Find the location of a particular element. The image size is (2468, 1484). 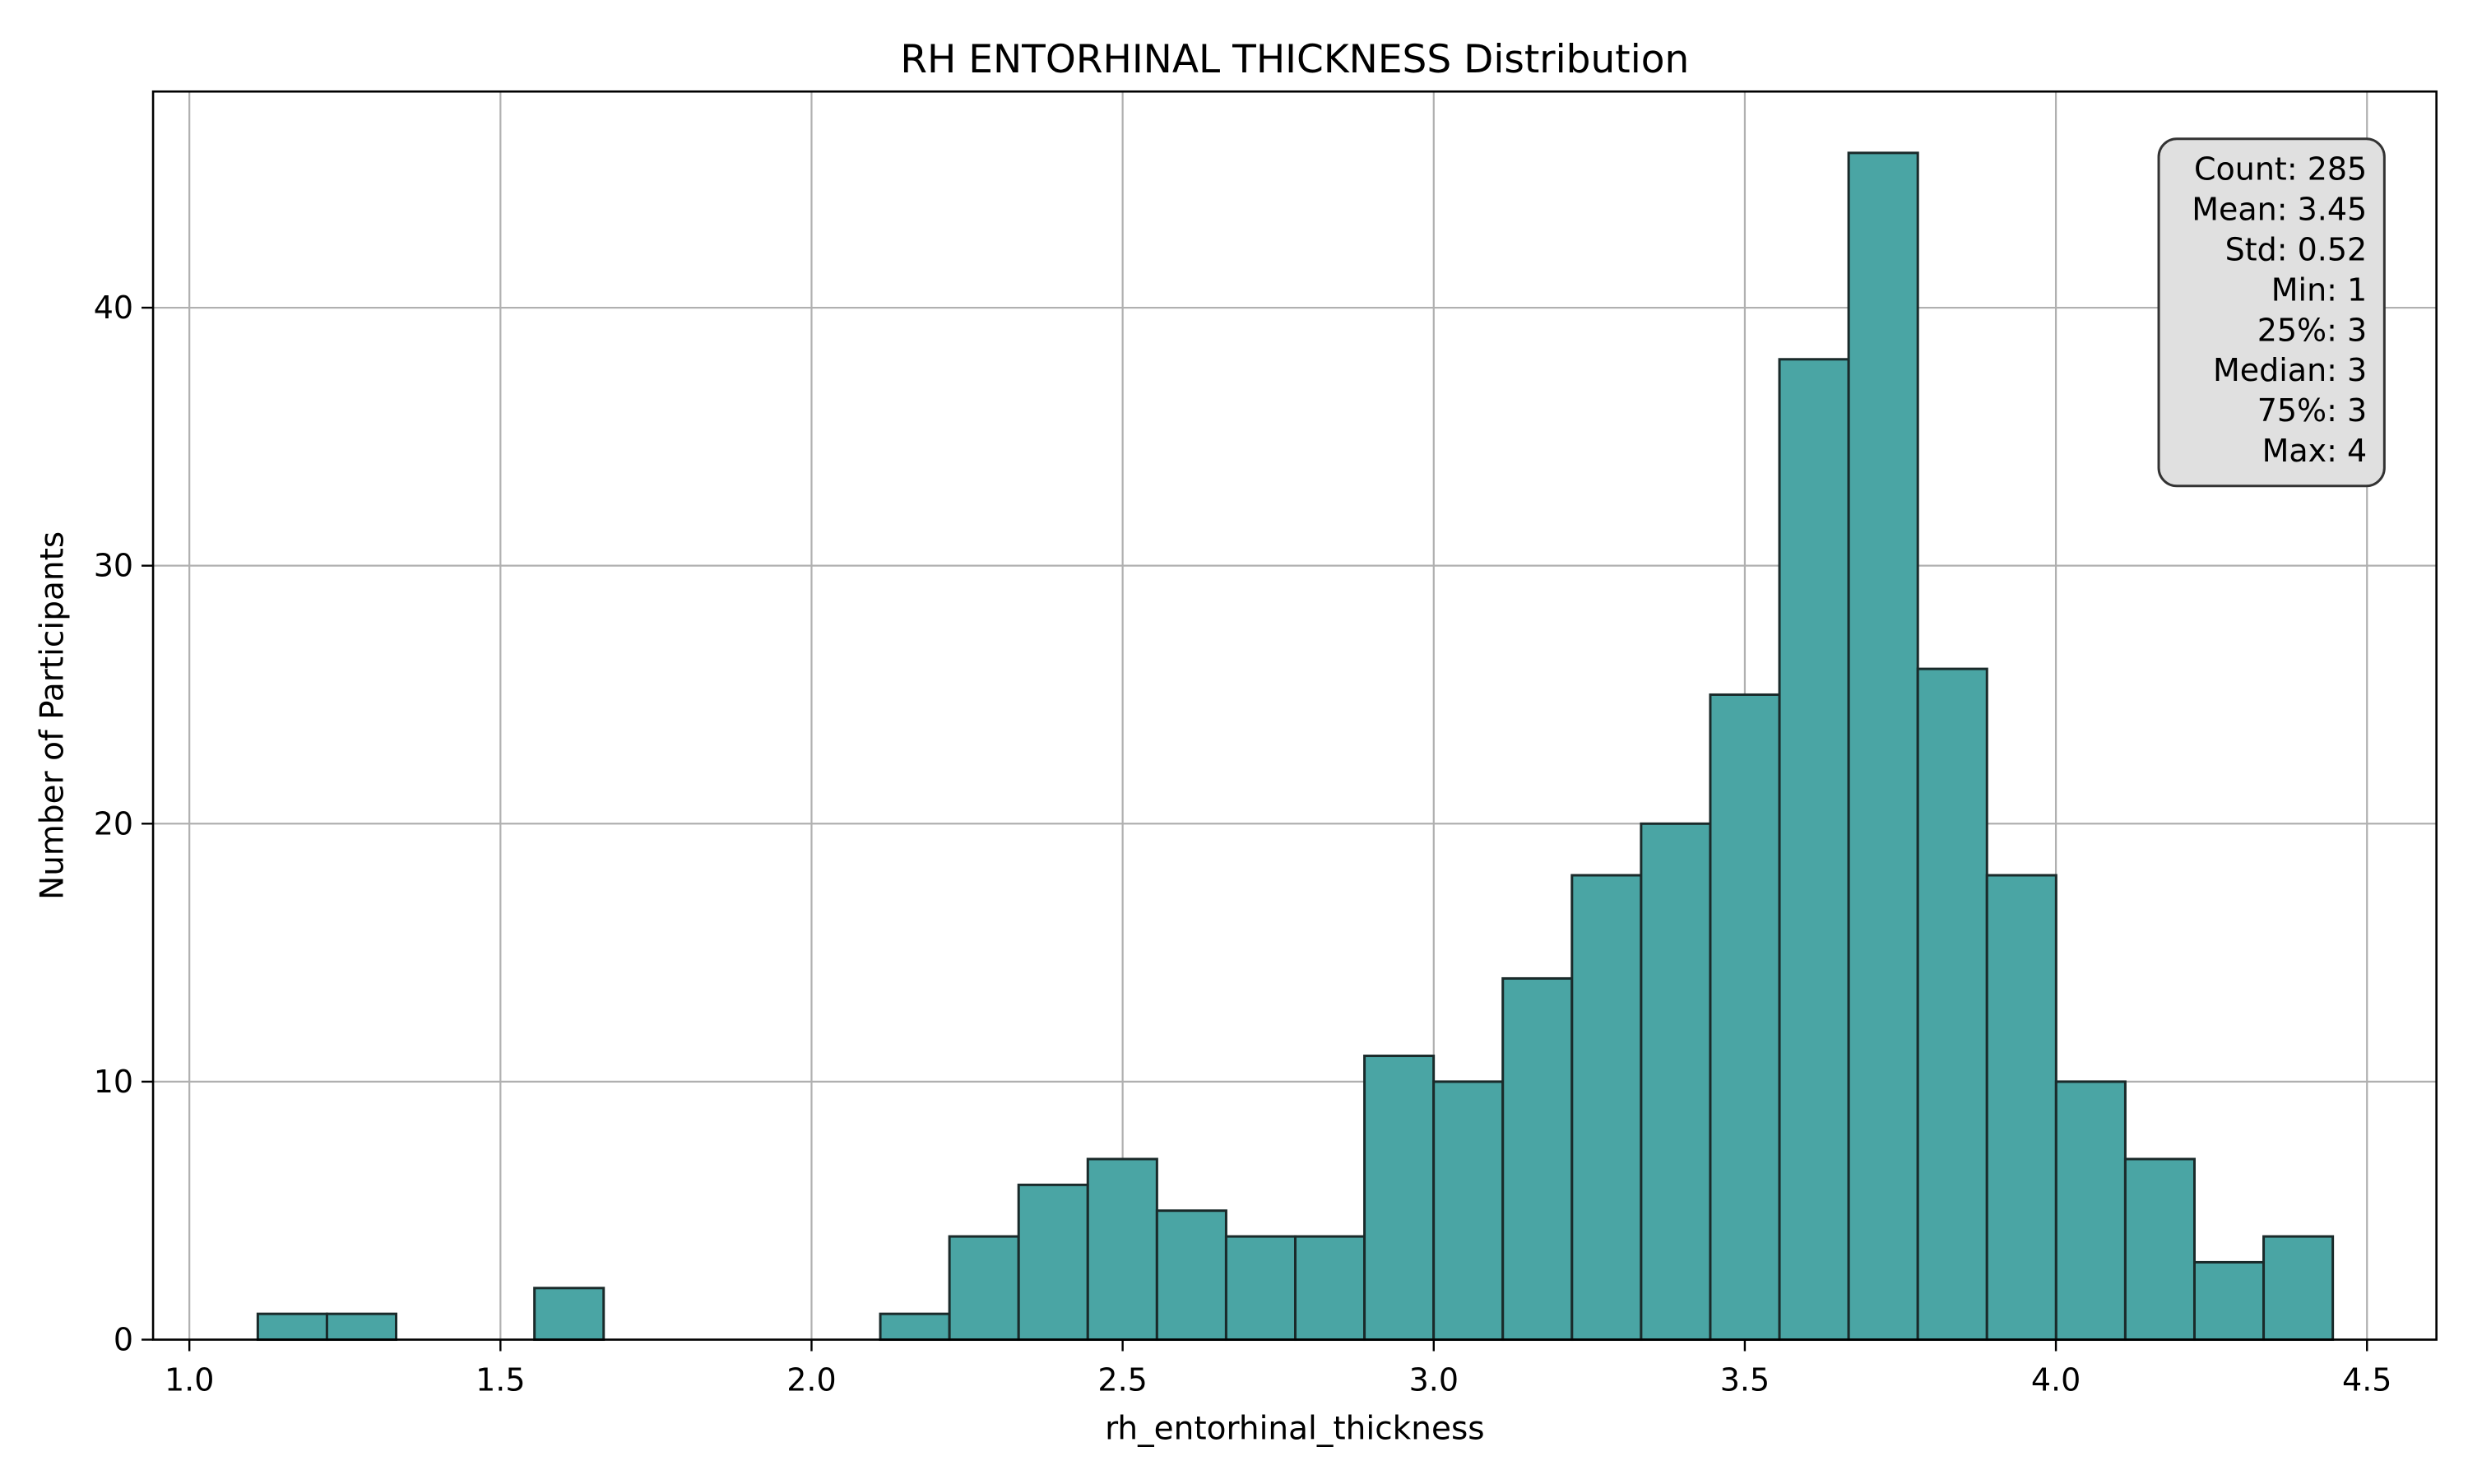

stats-box-background is located at coordinates (2271, 312).